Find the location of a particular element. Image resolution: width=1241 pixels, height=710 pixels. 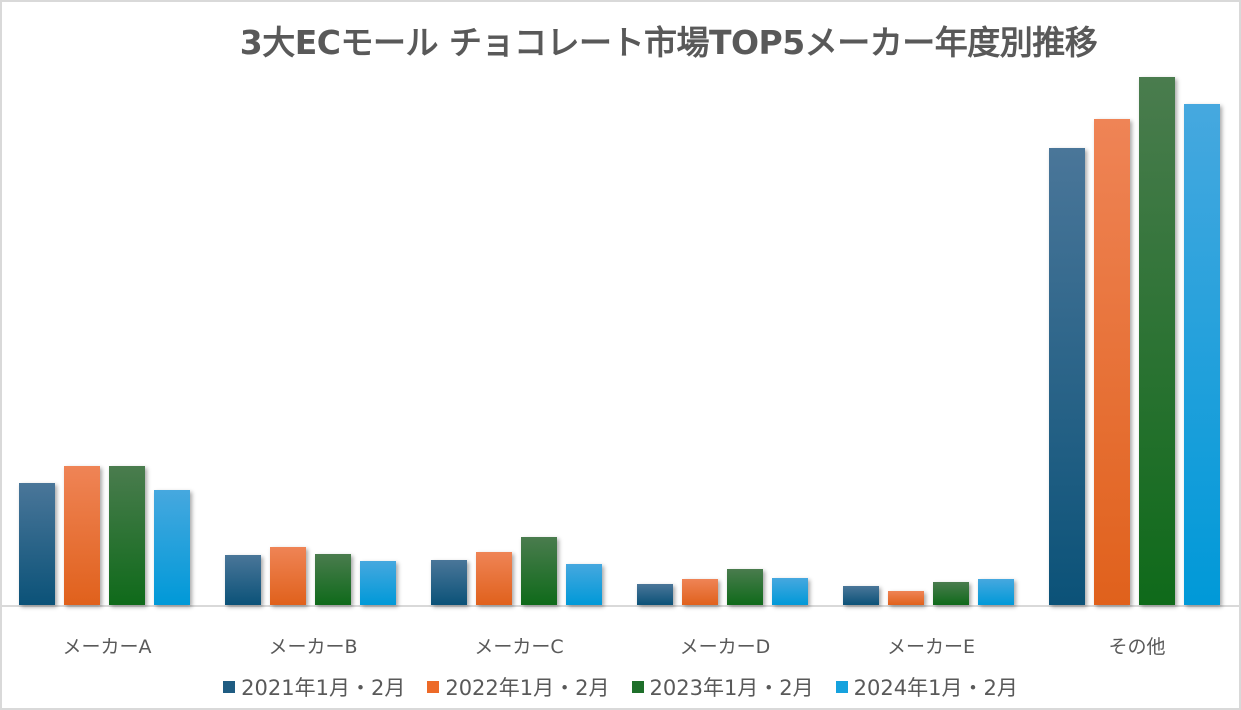

bar: 14 is located at coordinates (906, 598).